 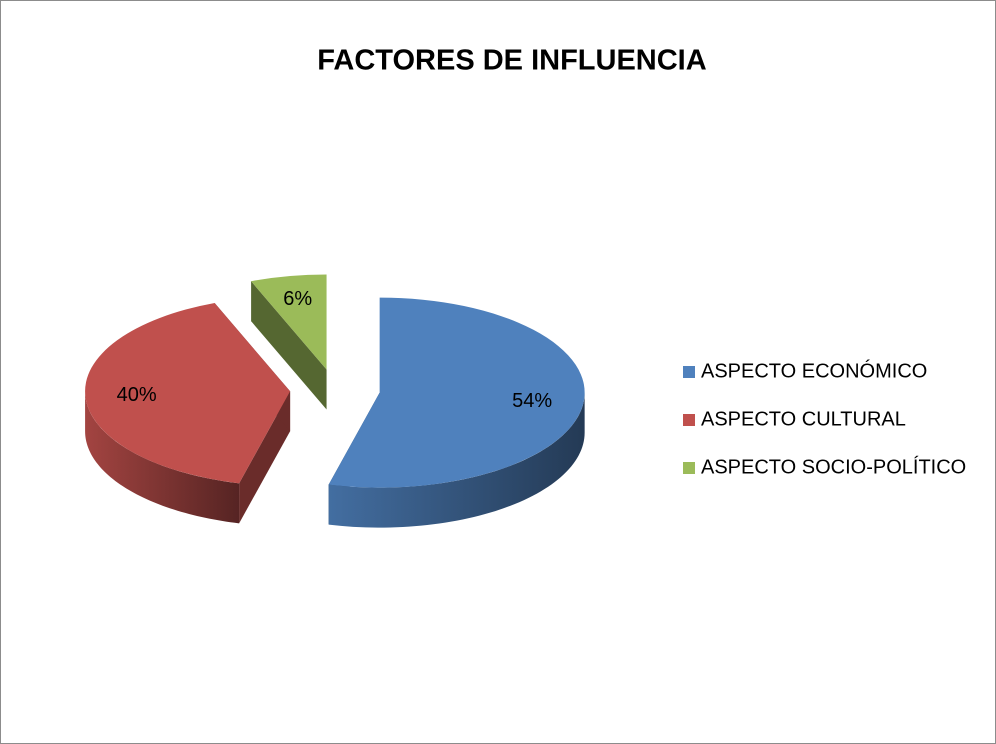 What do you see at coordinates (532, 401) in the screenshot?
I see `data-label: 54%` at bounding box center [532, 401].